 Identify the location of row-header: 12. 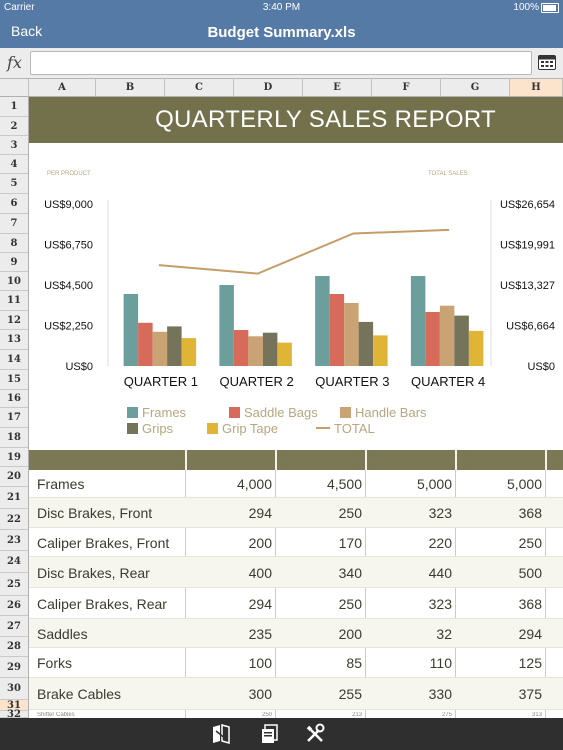
(14, 320).